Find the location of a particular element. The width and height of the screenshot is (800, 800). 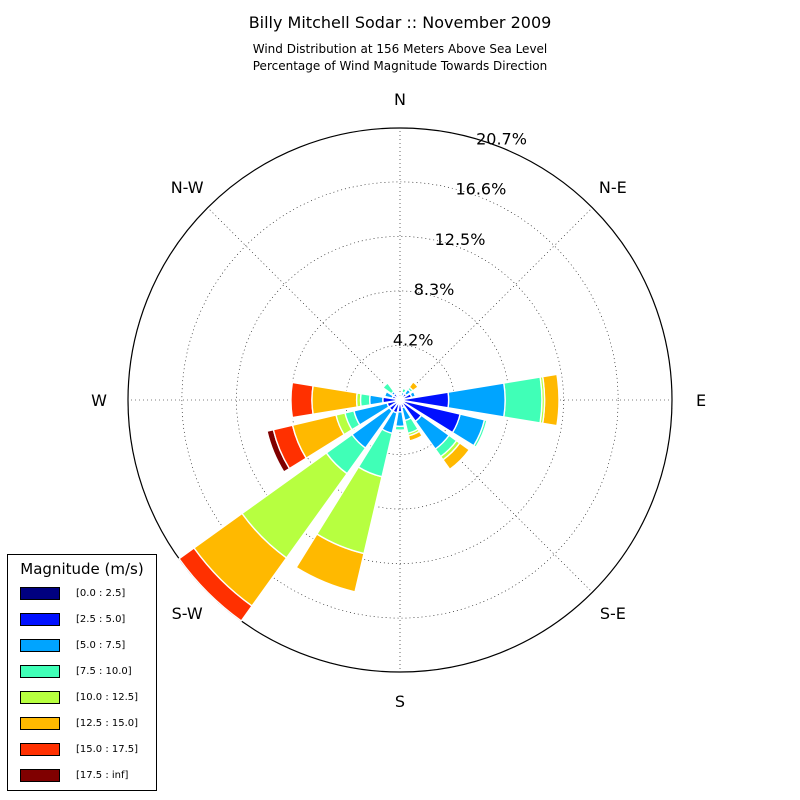

radial-tick-label: 20.7% is located at coordinates (501, 139).